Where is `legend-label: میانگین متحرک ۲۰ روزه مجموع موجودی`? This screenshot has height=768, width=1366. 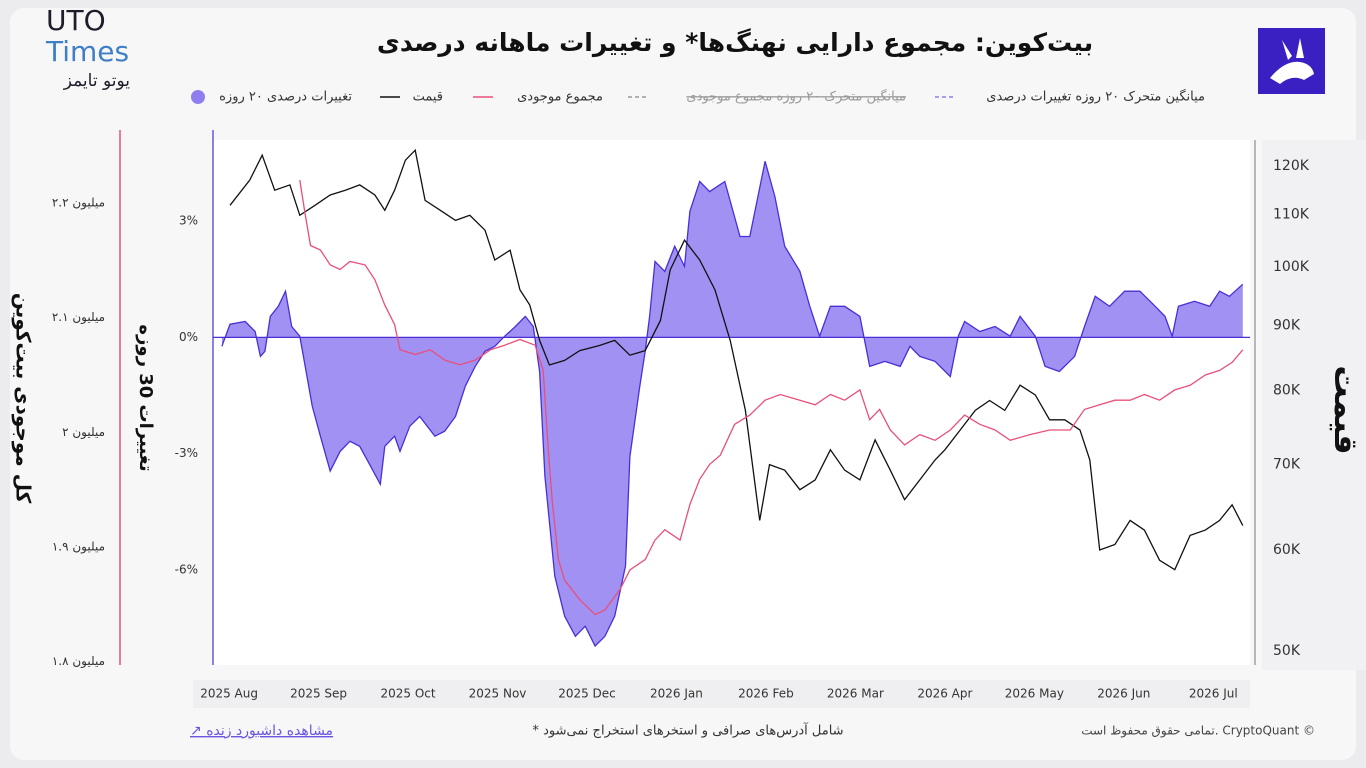 legend-label: میانگین متحرک ۲۰ روزه مجموع موجودی is located at coordinates (796, 97).